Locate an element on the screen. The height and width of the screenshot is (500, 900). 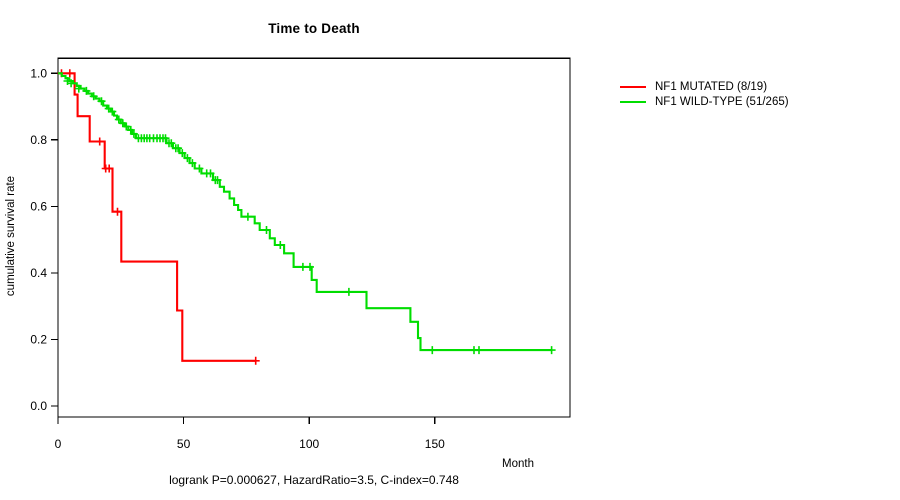
survival-curve is located at coordinates (157, 217).